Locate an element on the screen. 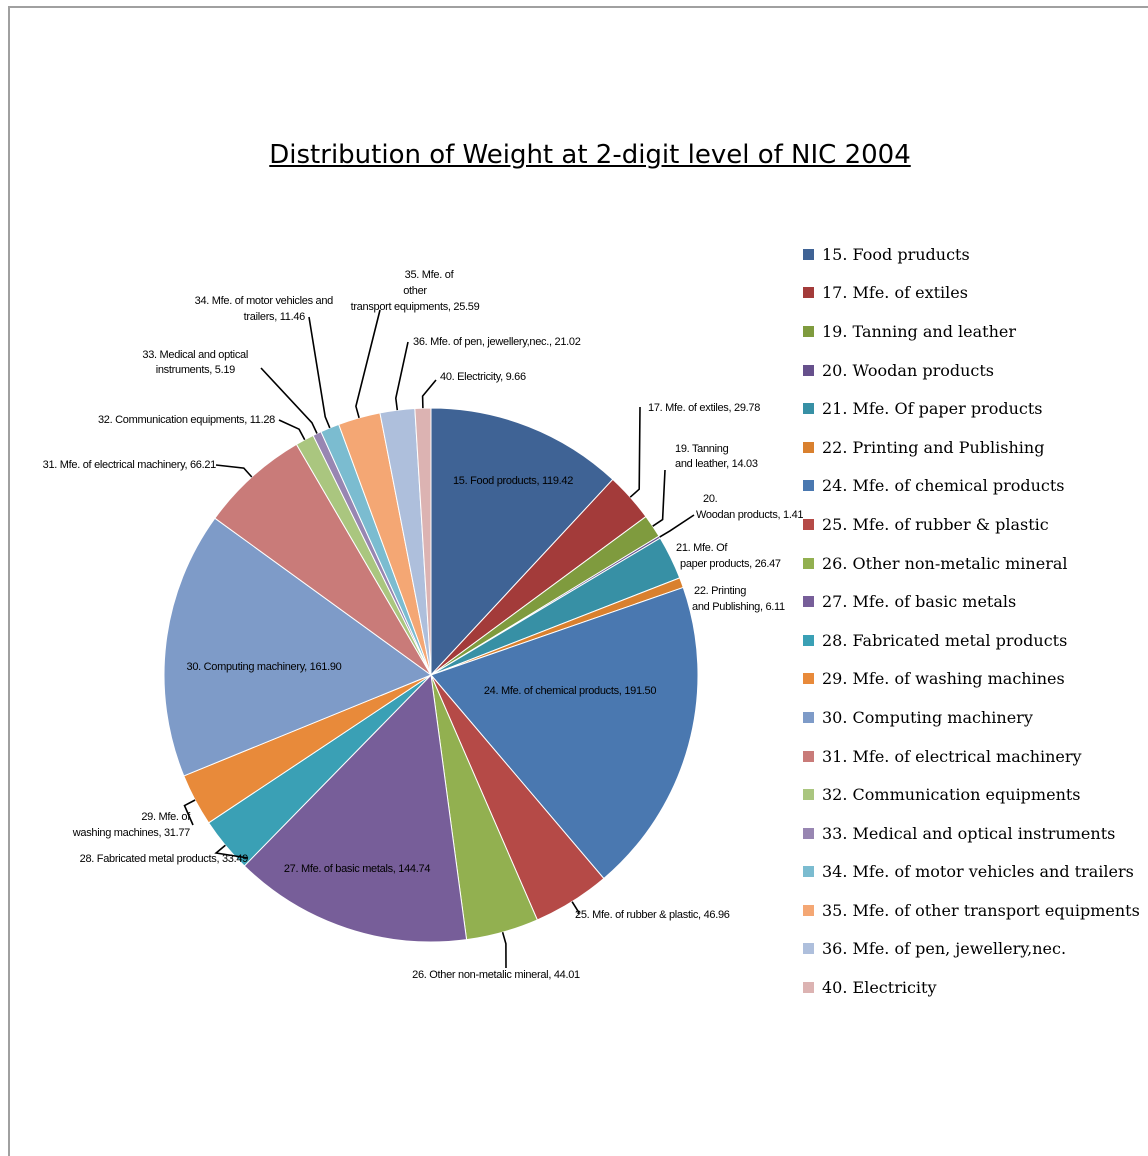 This screenshot has width=1148, height=1156. legend-label: 36. Mfe. of pen, jewellery,nec. is located at coordinates (944, 949).